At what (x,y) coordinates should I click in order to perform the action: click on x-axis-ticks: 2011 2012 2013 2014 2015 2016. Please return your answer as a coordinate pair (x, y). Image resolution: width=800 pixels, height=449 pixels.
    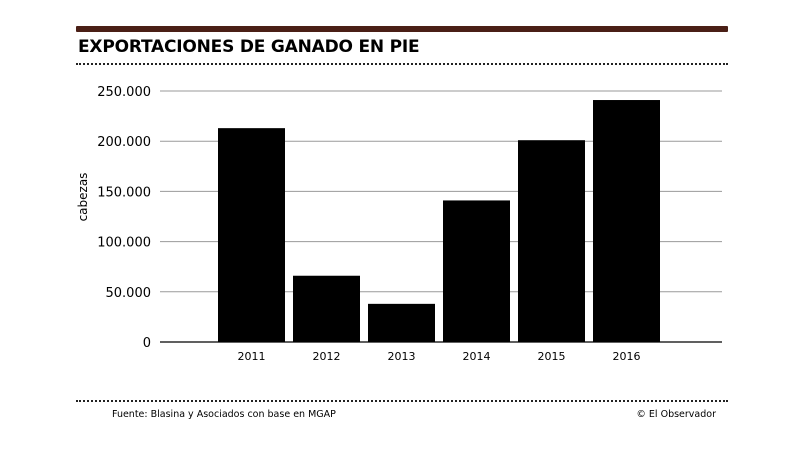
    Looking at the image, I should click on (439, 356).